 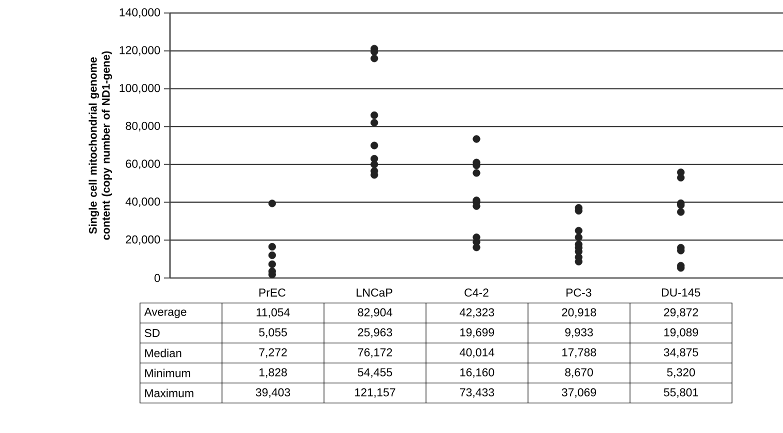 What do you see at coordinates (272, 292) in the screenshot?
I see `x-tick-label: PrEC` at bounding box center [272, 292].